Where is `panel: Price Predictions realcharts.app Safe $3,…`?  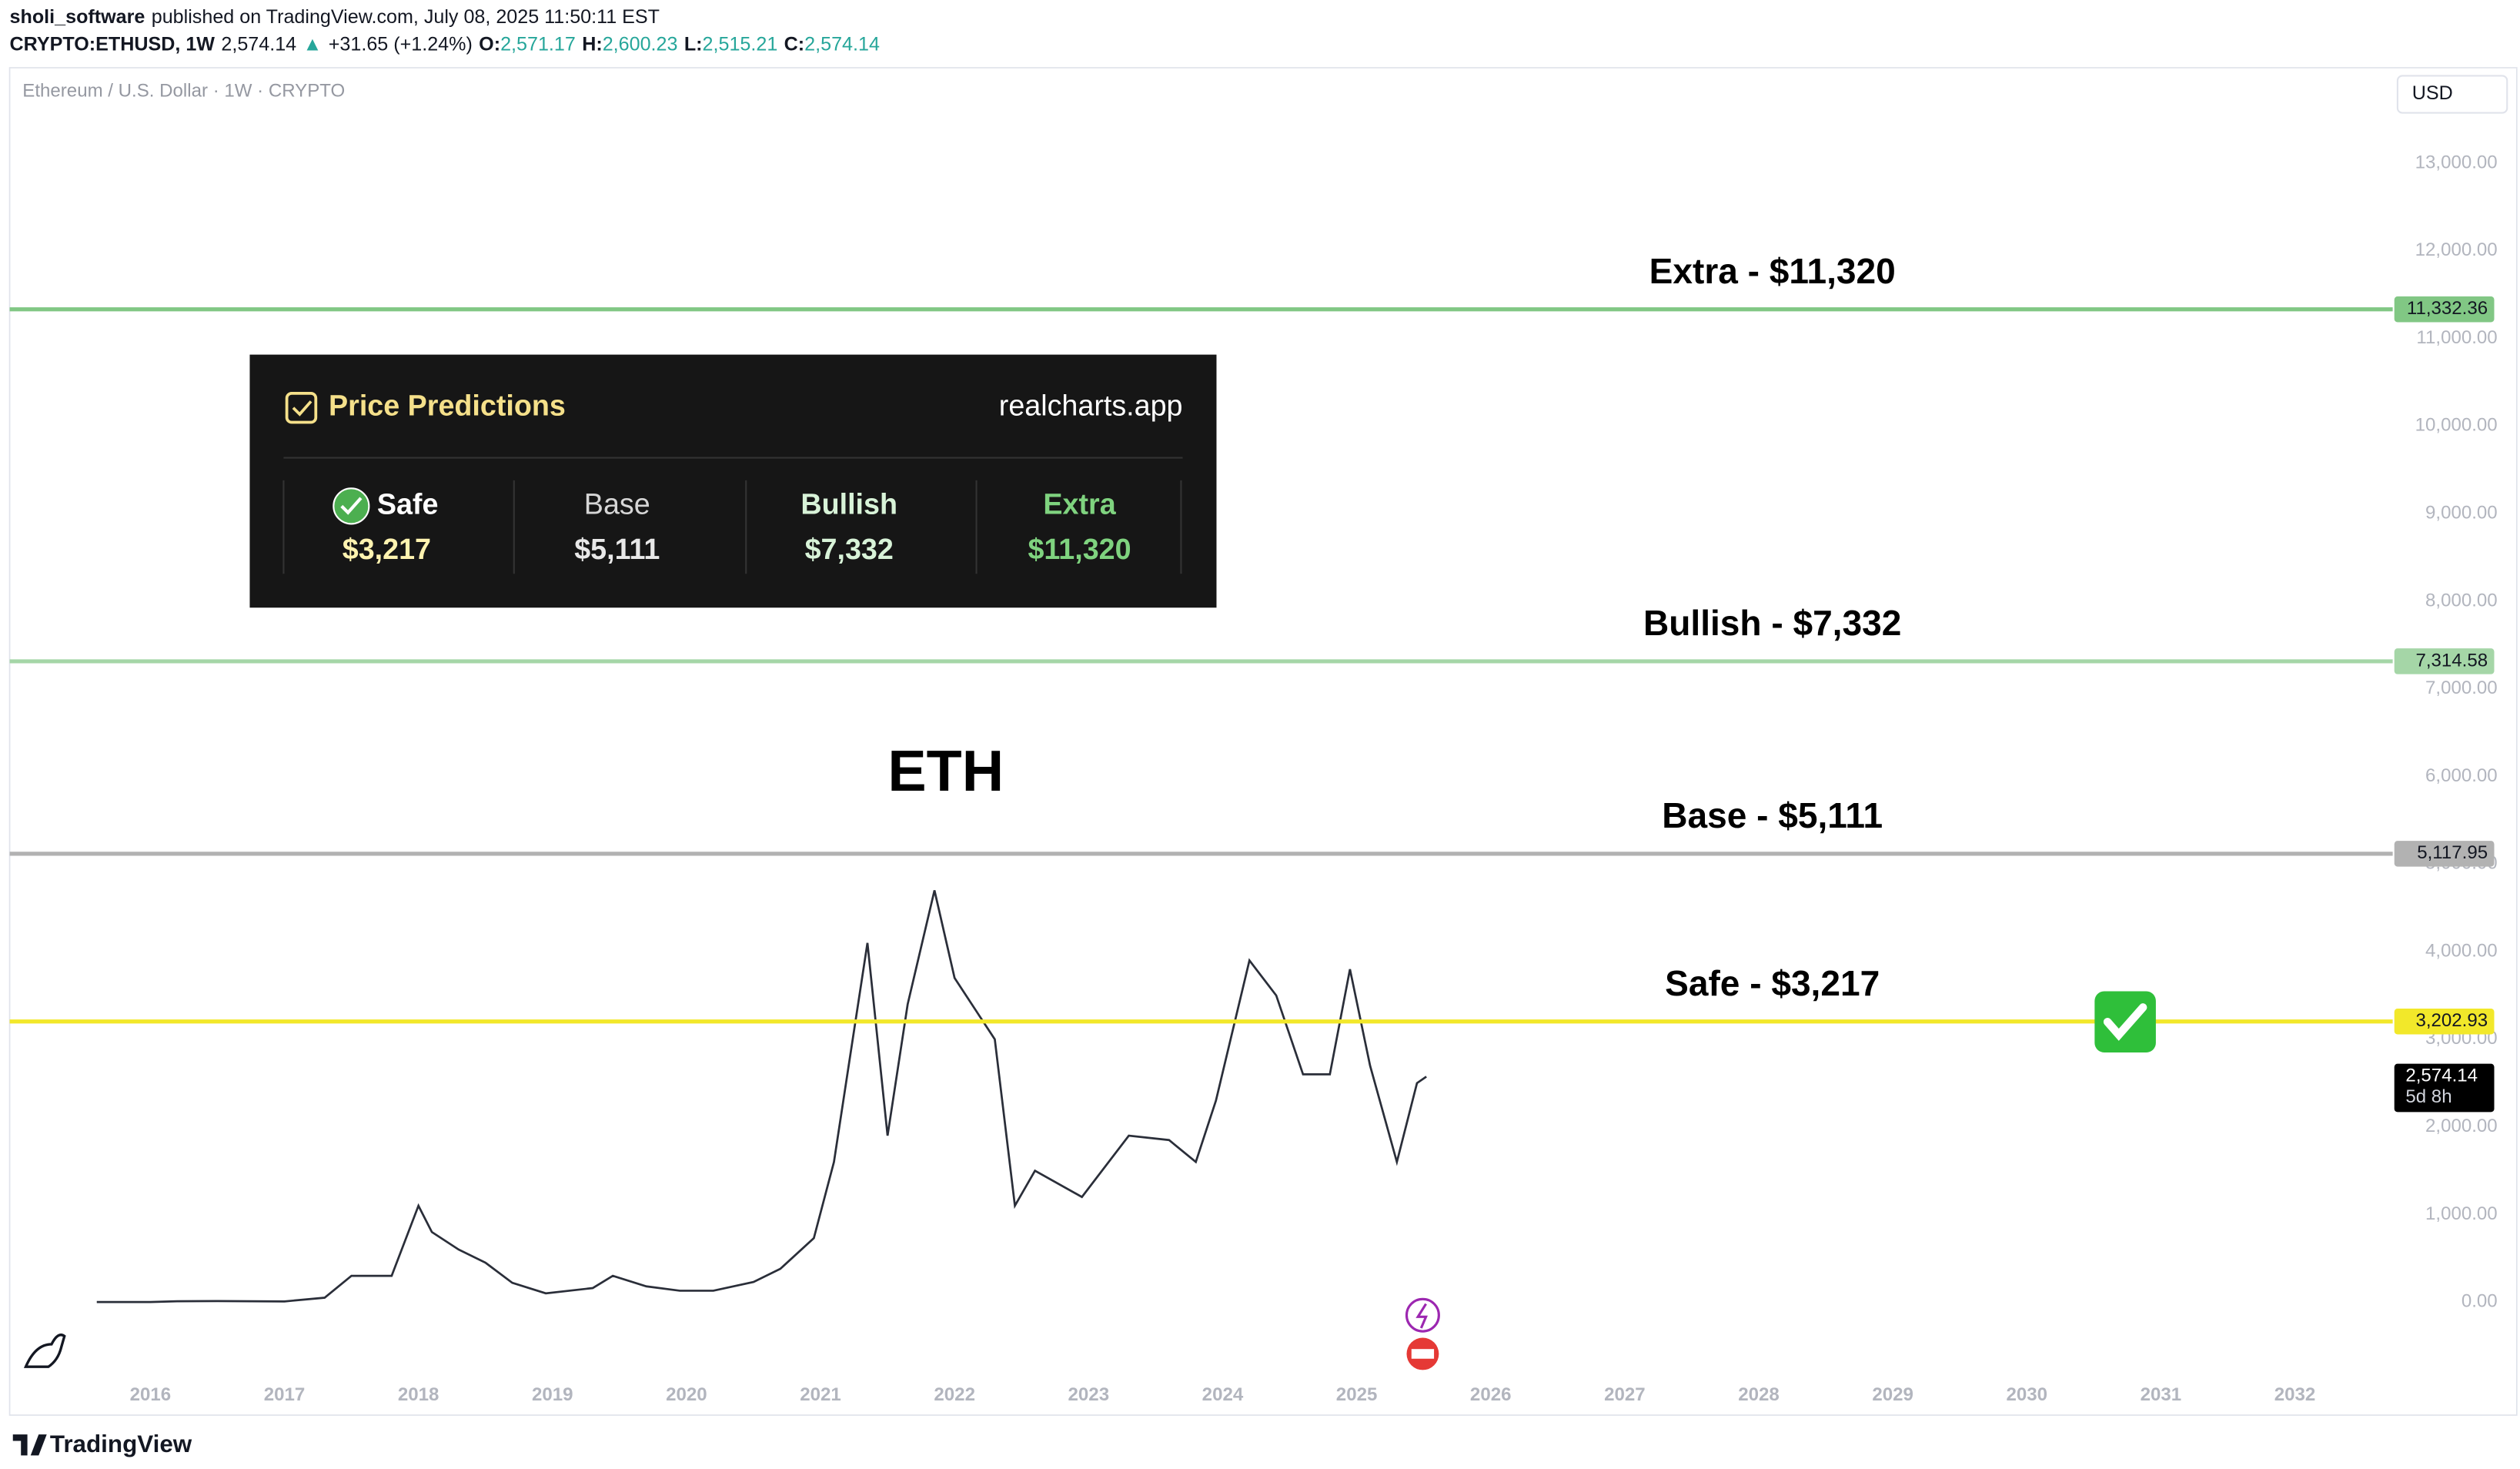
panel: Price Predictions realcharts.app Safe $3,… is located at coordinates (733, 481).